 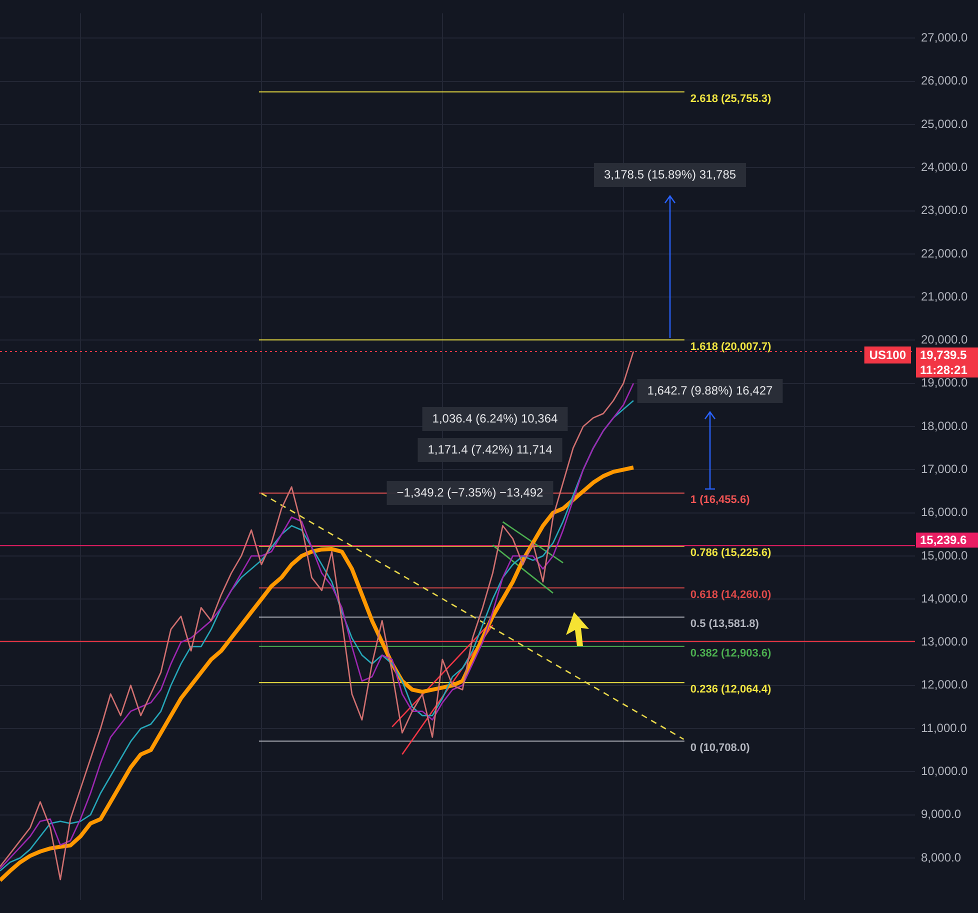 I want to click on y-tick-label: 15,000.0, so click(x=944, y=555).